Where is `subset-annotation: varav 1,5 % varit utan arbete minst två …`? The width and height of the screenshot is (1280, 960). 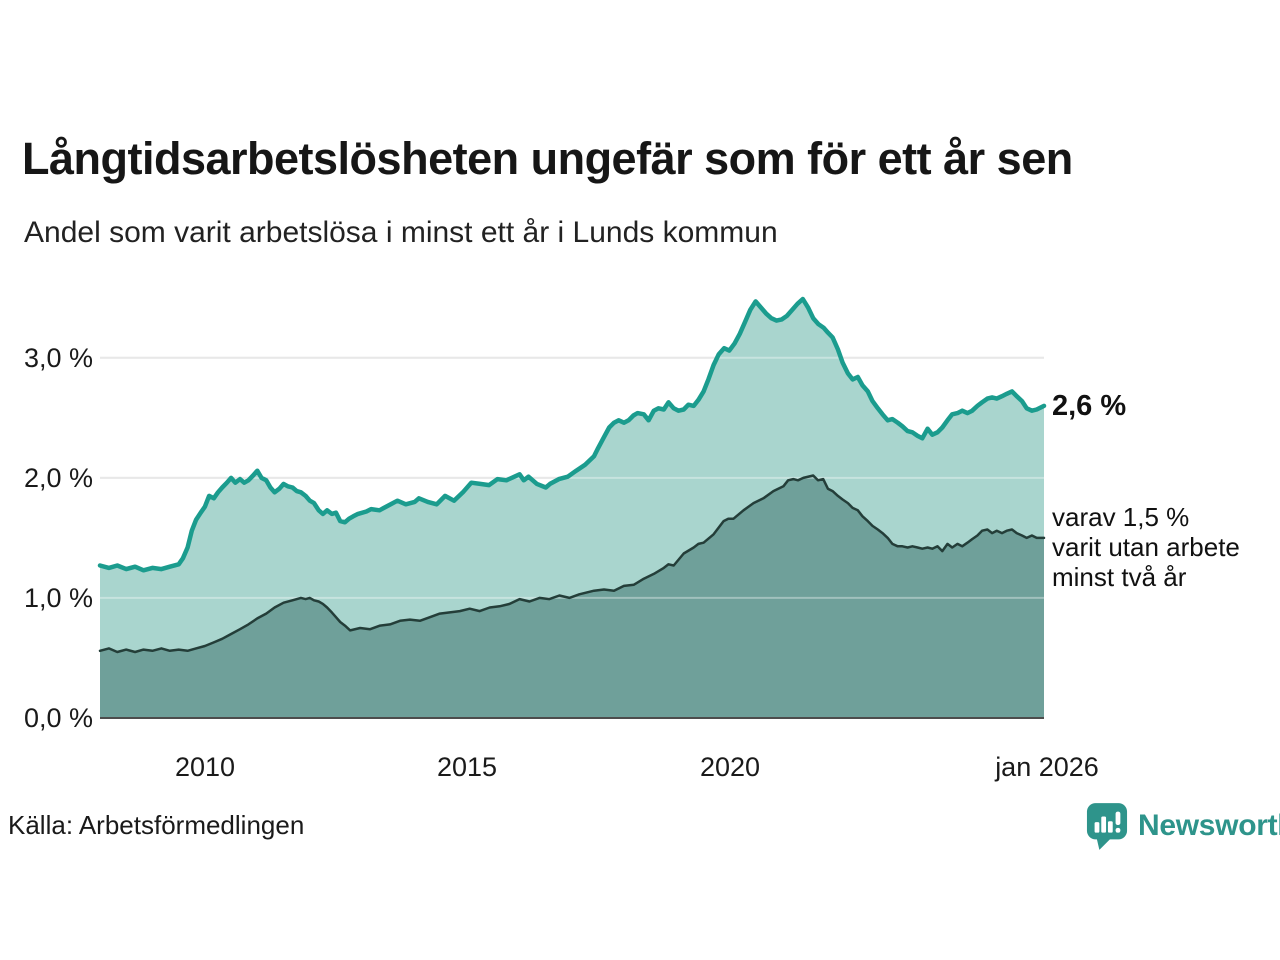
subset-annotation: varav 1,5 % varit utan arbete minst två … is located at coordinates (1146, 547).